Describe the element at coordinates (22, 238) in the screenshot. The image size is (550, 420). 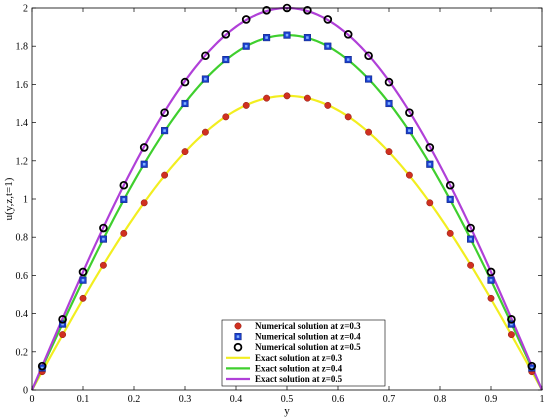
I see `y-tick-label: 0.8` at that location.